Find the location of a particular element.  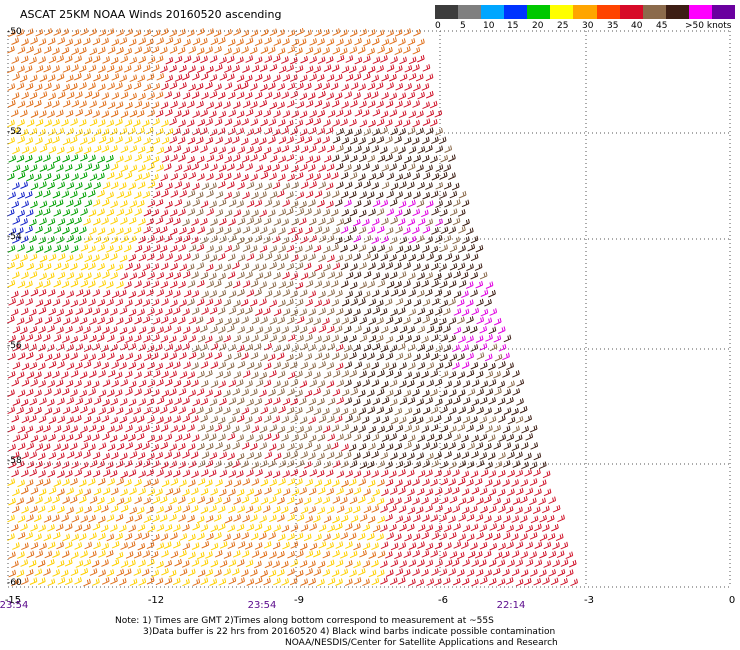

lon-tick-label: -3 is located at coordinates (589, 600).